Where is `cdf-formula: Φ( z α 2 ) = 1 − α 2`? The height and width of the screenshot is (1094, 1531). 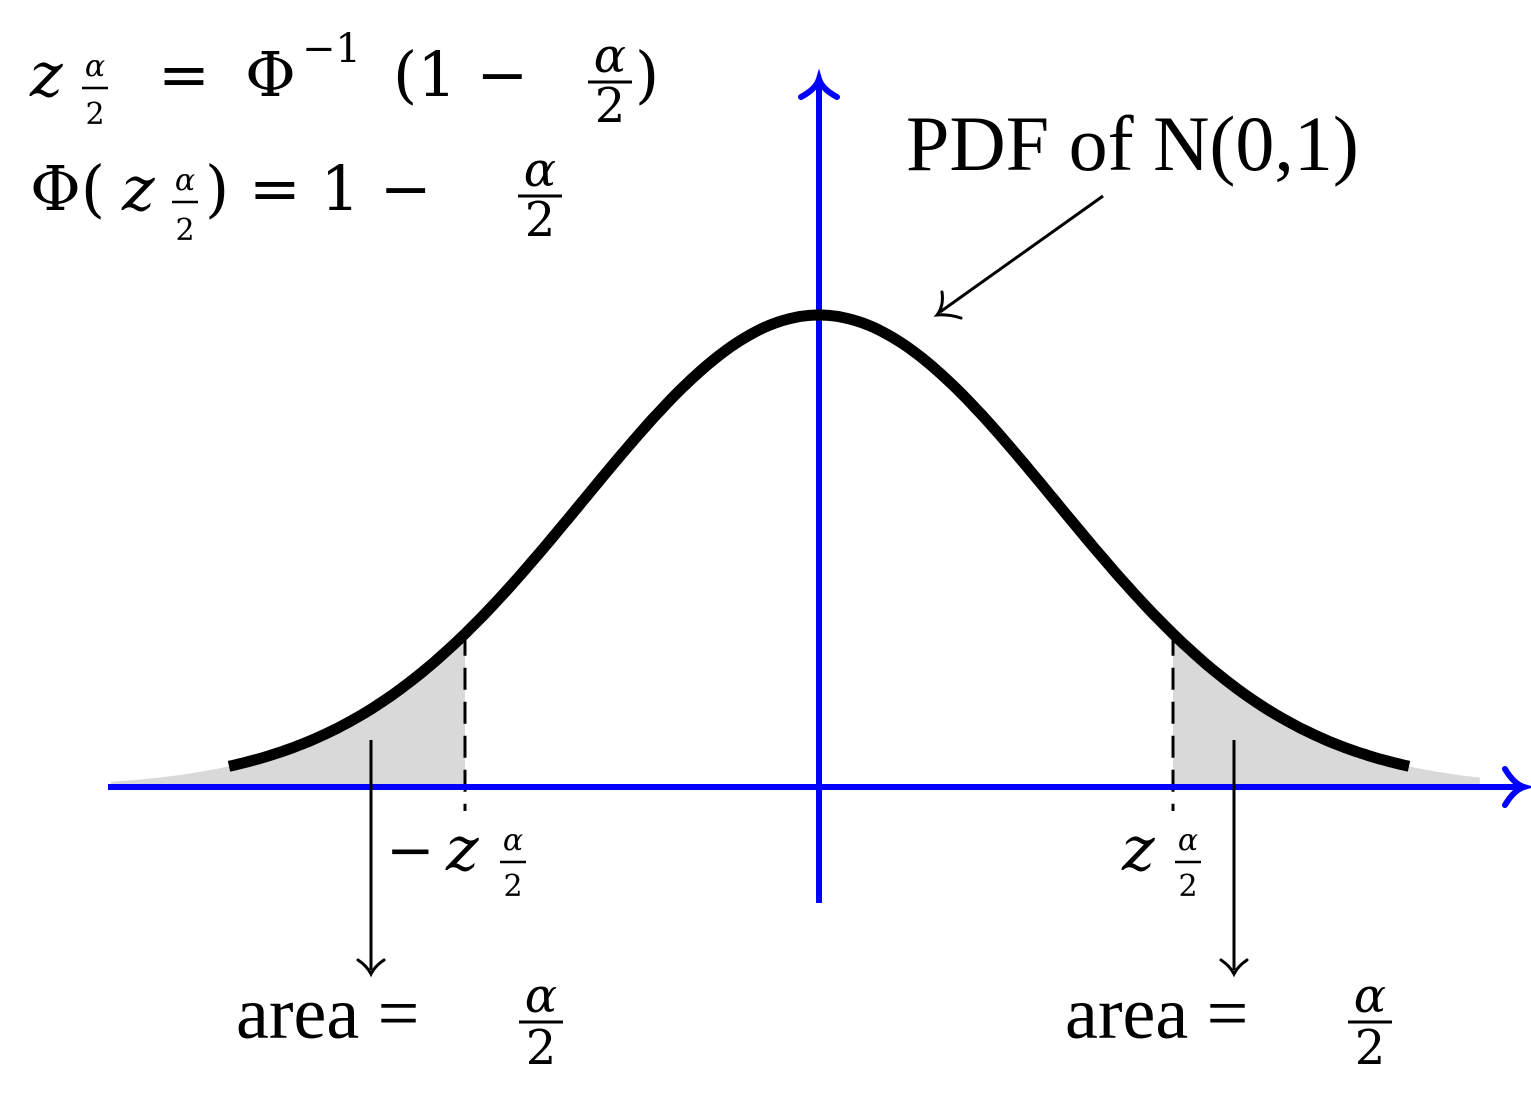 cdf-formula: Φ( z α 2 ) = 1 − α 2 is located at coordinates (296, 195).